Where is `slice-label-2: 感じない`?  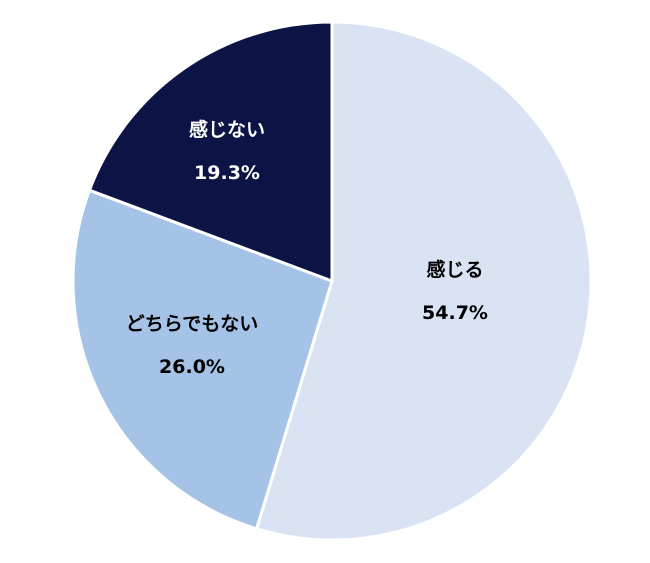
slice-label-2: 感じない is located at coordinates (227, 129).